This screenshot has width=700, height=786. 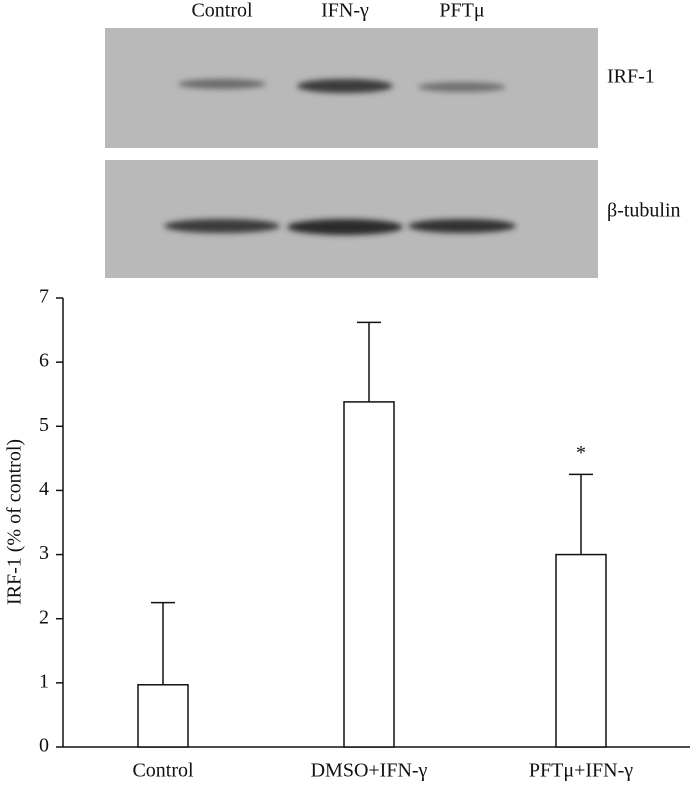 I want to click on x-tick-label: Control, so click(x=163, y=771).